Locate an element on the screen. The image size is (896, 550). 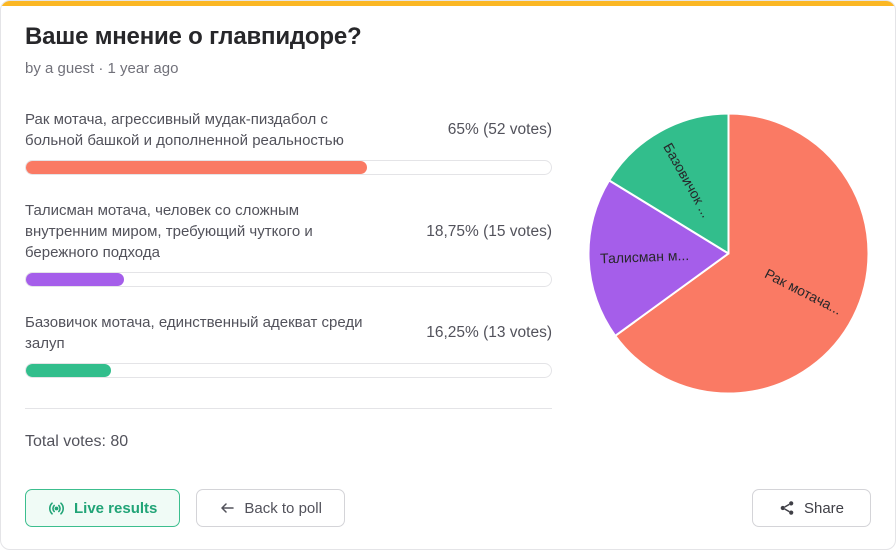
accent-topbar is located at coordinates (448, 3).